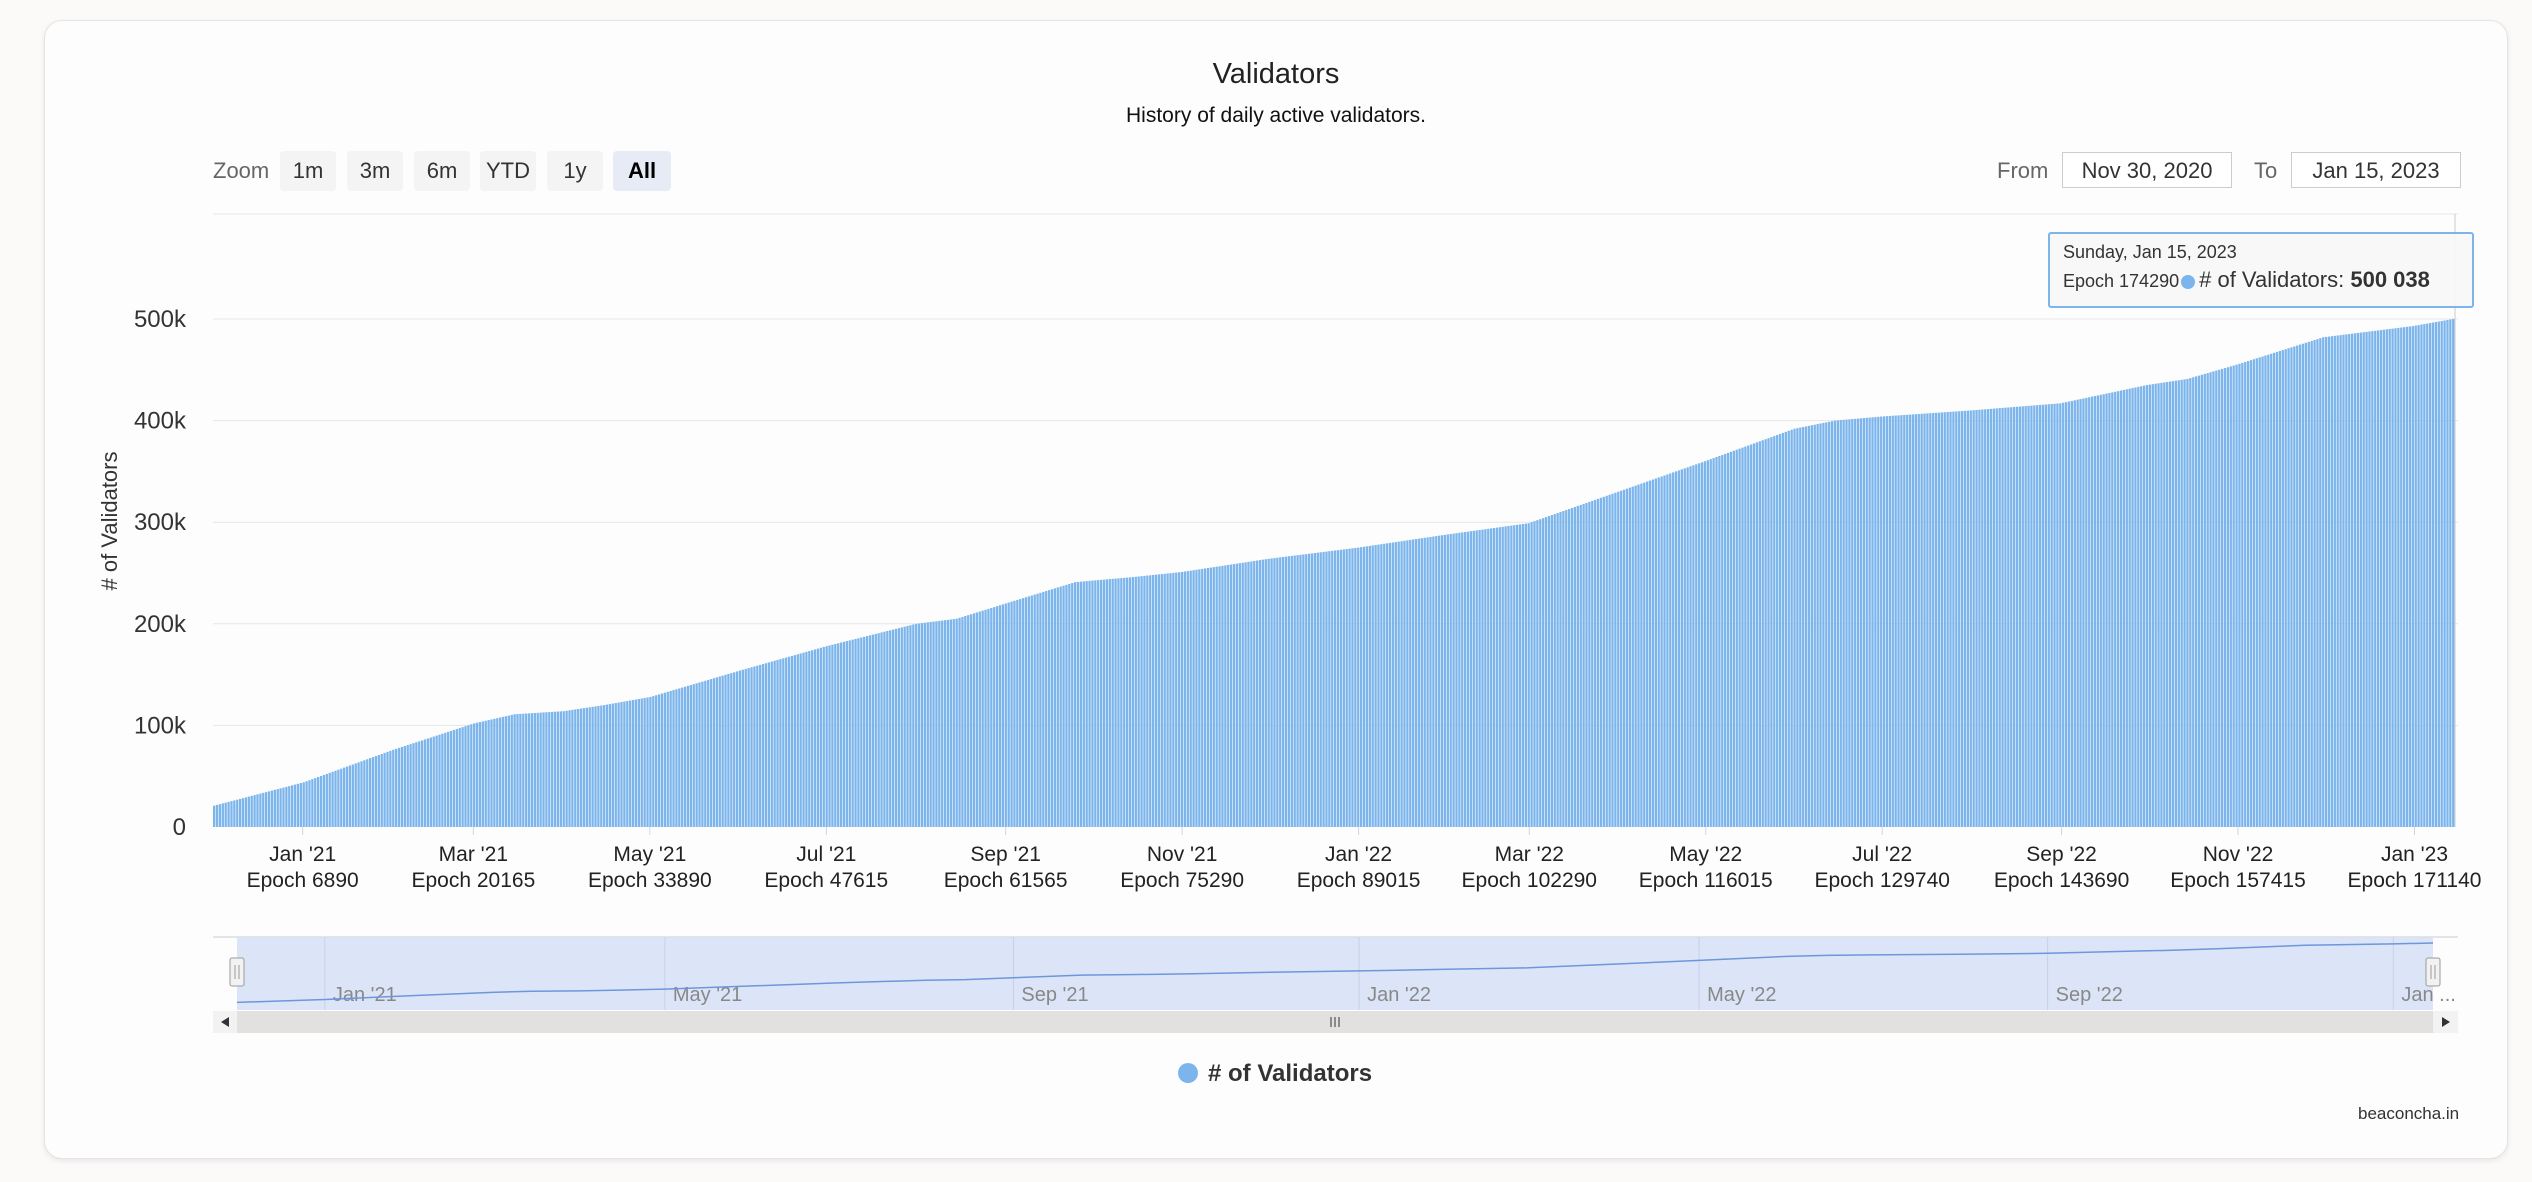 This screenshot has width=2532, height=1182. Describe the element at coordinates (1335, 973) in the screenshot. I see `navigator-selected-range` at that location.